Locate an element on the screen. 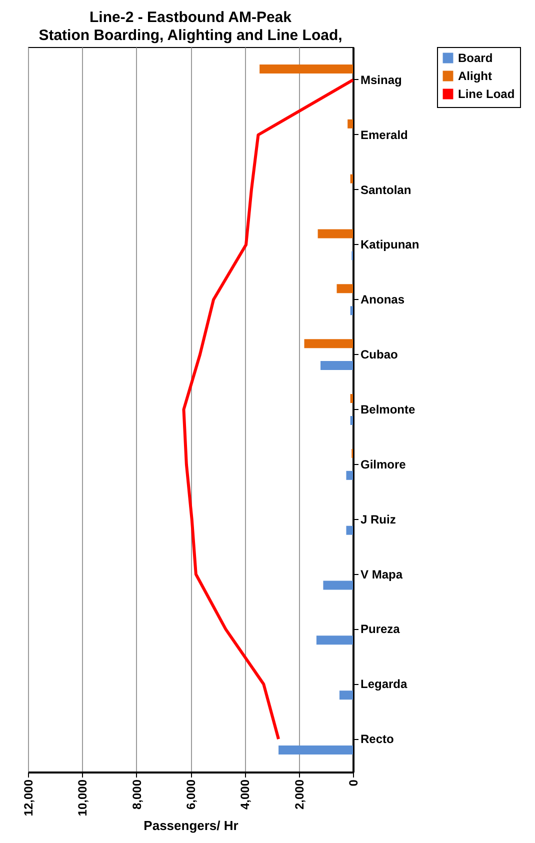 The image size is (535, 843). y-tick-label: J Ruiz is located at coordinates (378, 519).